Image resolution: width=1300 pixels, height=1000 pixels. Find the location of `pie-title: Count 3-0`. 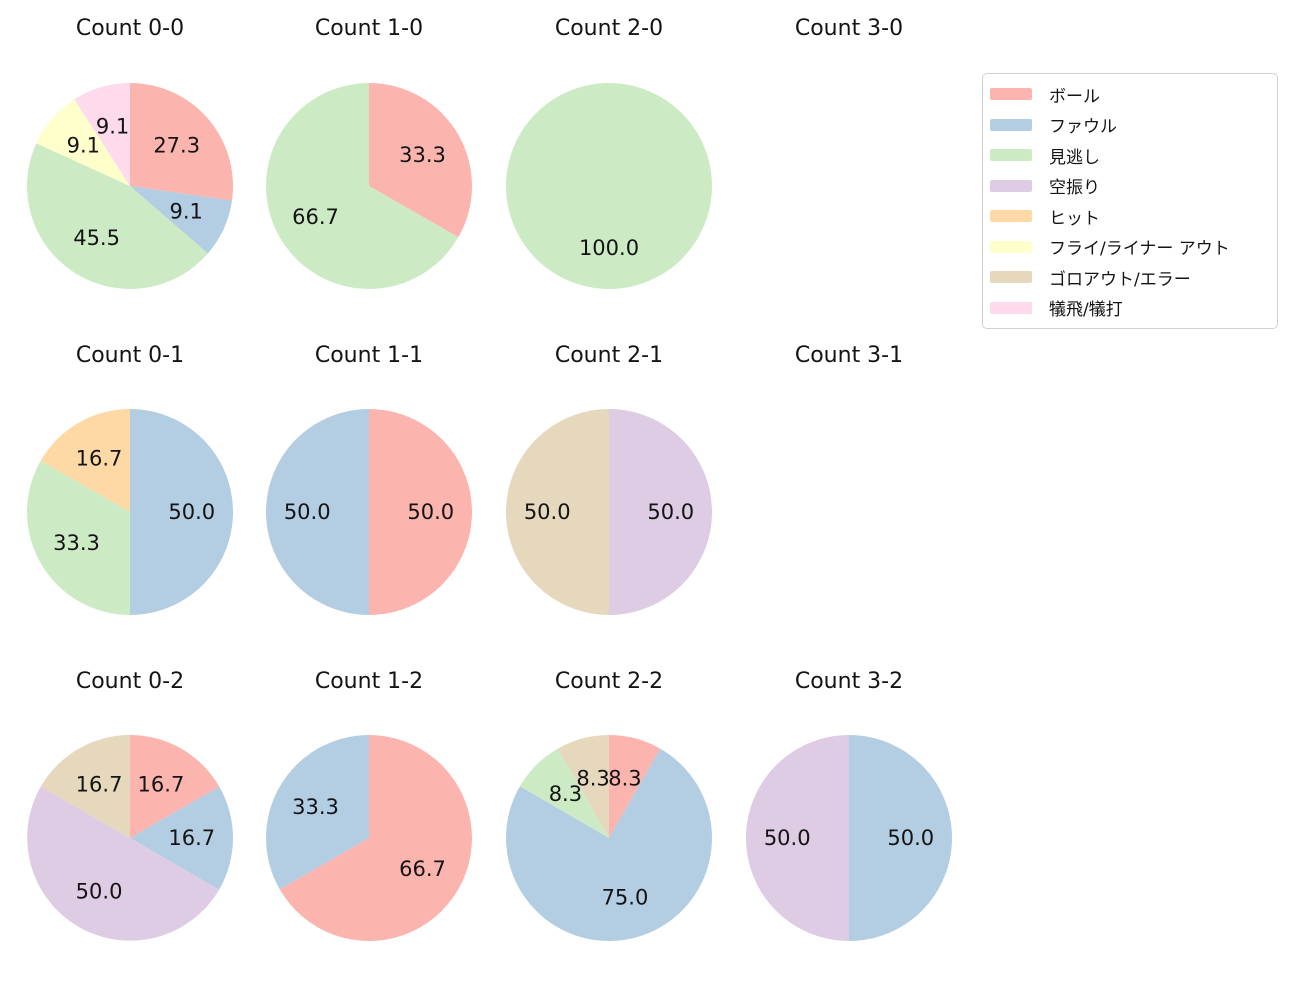

pie-title: Count 3-0 is located at coordinates (849, 28).